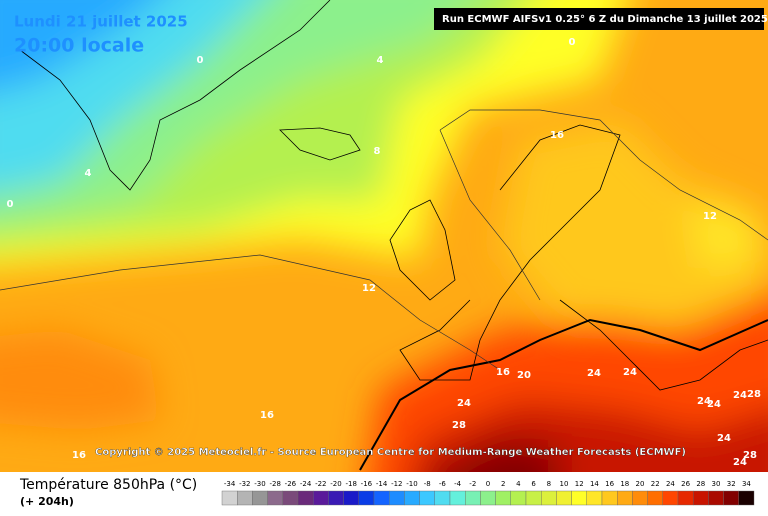 This screenshot has width=768, height=516. What do you see at coordinates (291, 484) in the screenshot?
I see `scale-label: -26` at bounding box center [291, 484].